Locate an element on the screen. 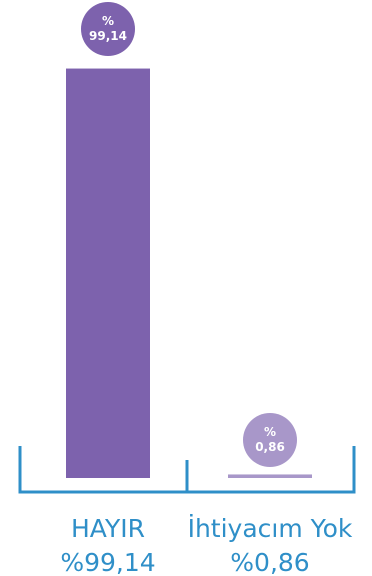  category-label-2: İhtiyacım Yok is located at coordinates (270, 528).